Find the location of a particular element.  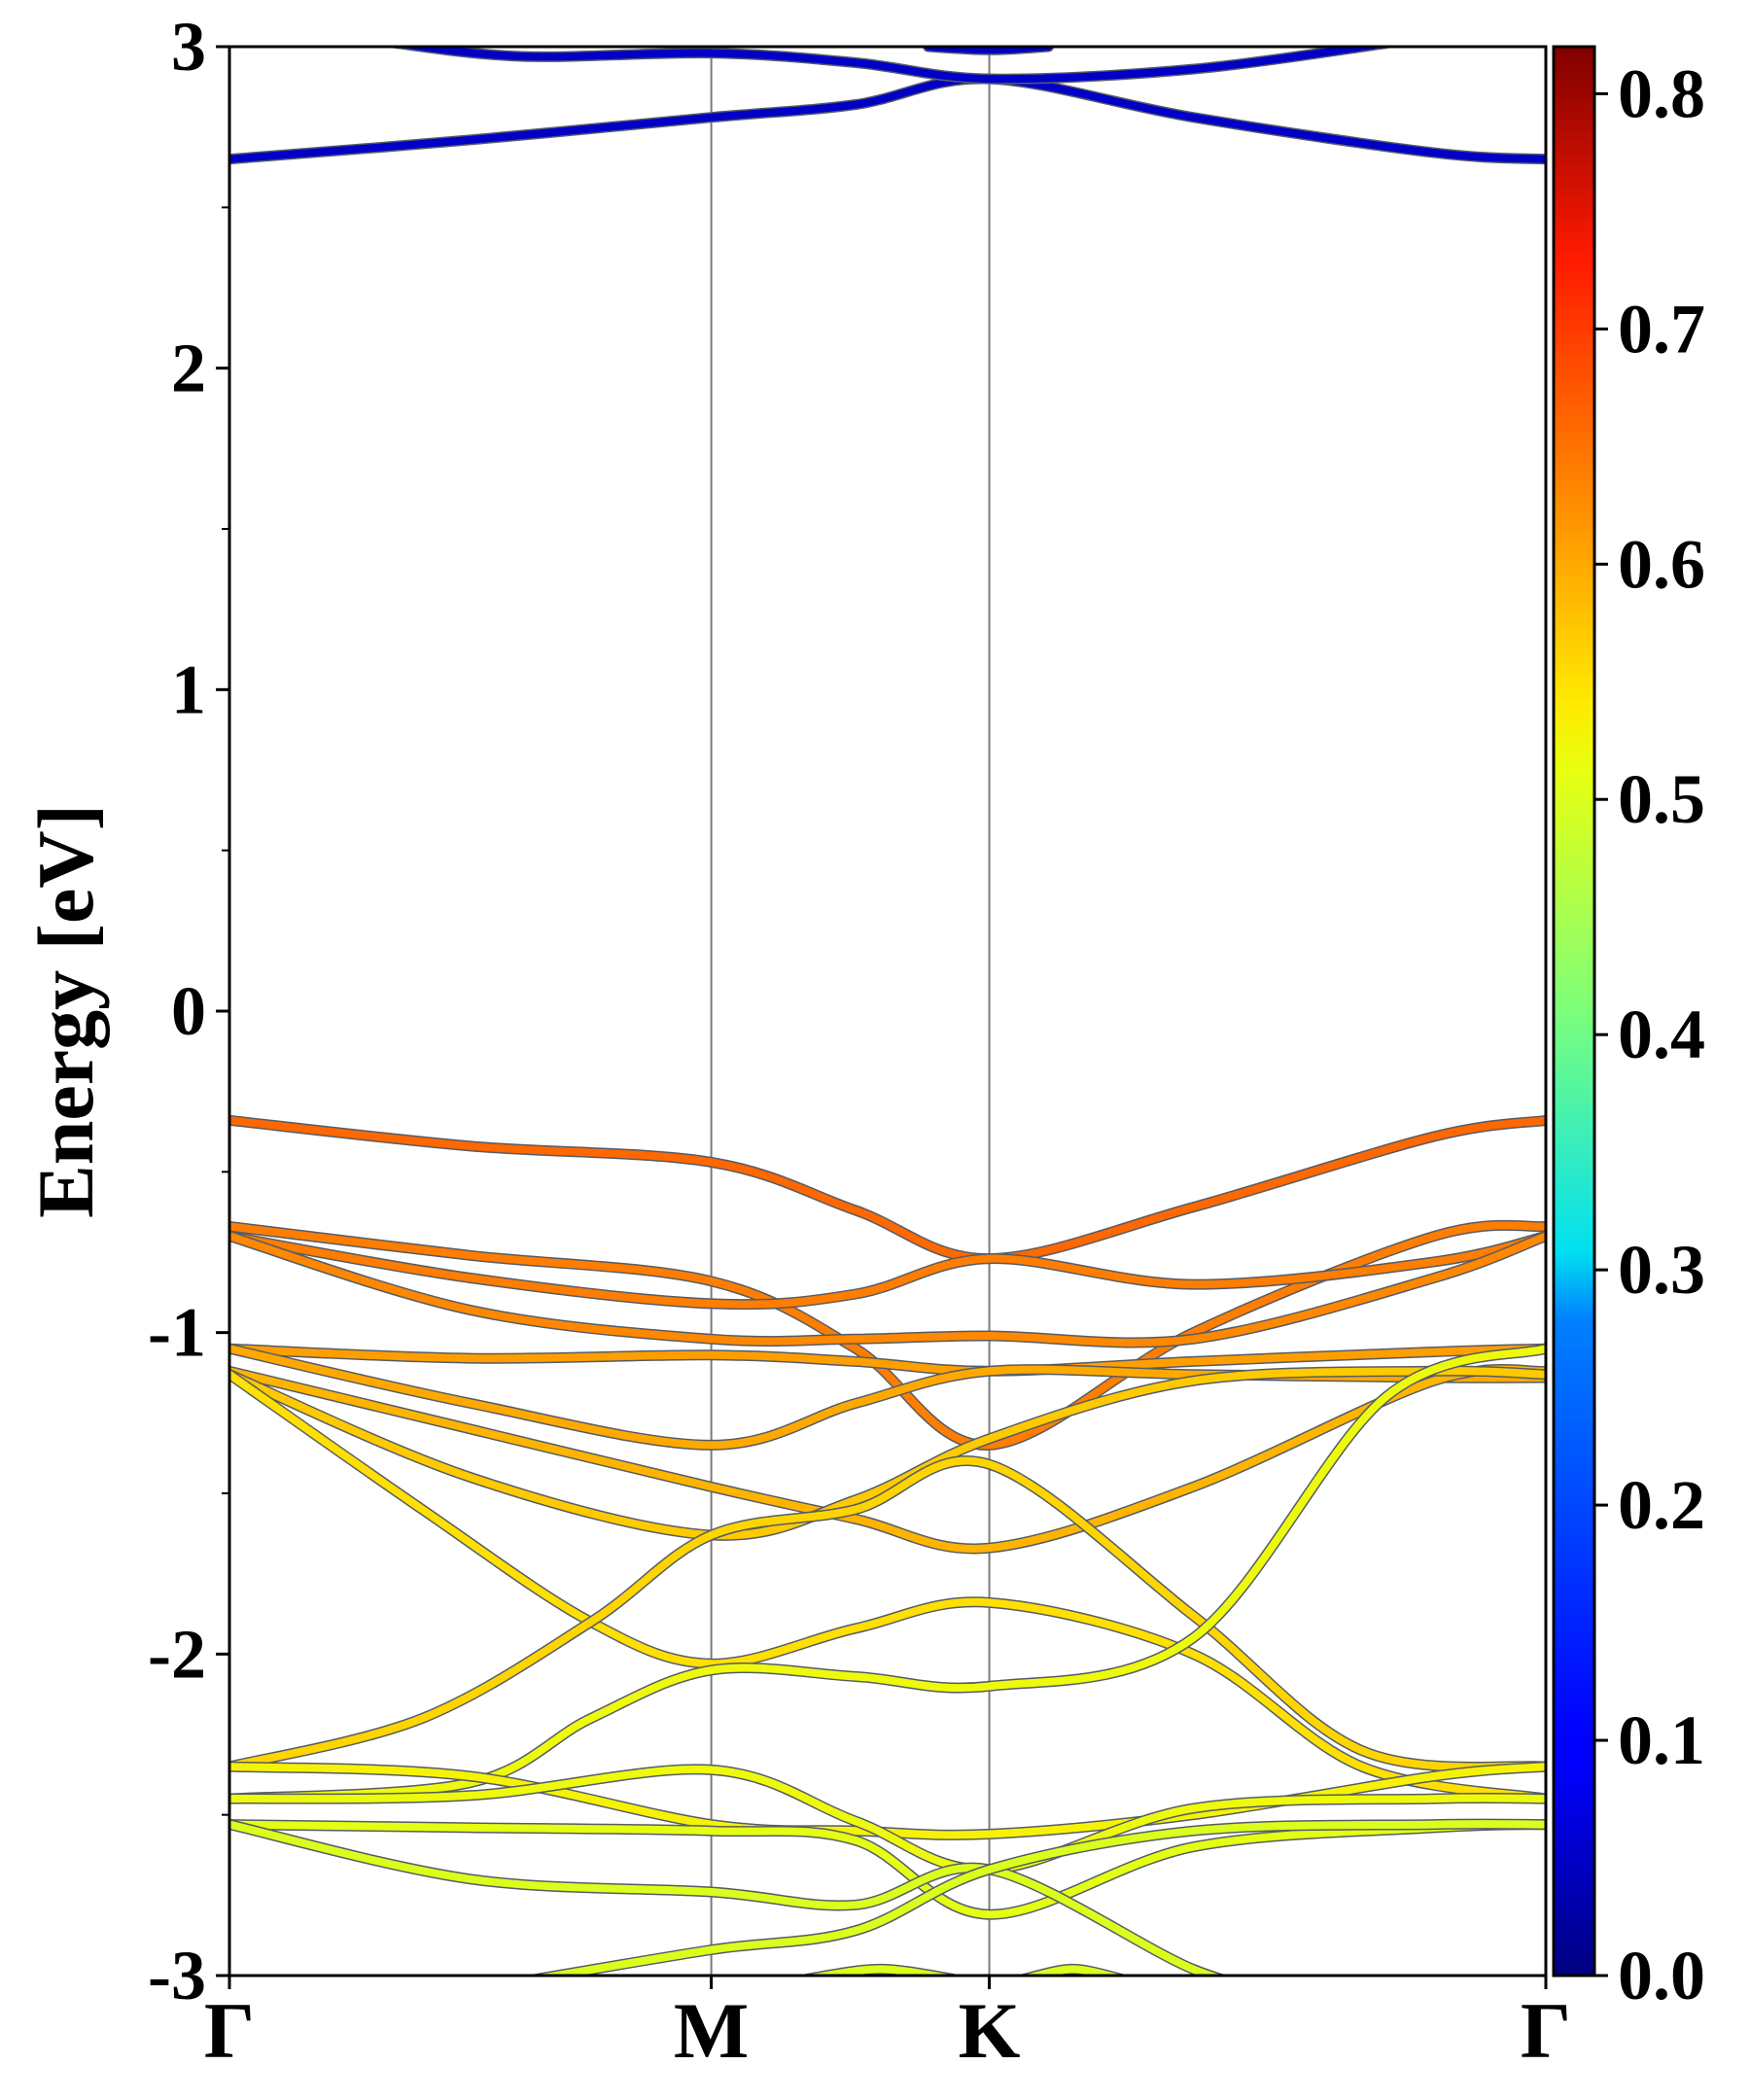

band-1-line is located at coordinates (887, 119).